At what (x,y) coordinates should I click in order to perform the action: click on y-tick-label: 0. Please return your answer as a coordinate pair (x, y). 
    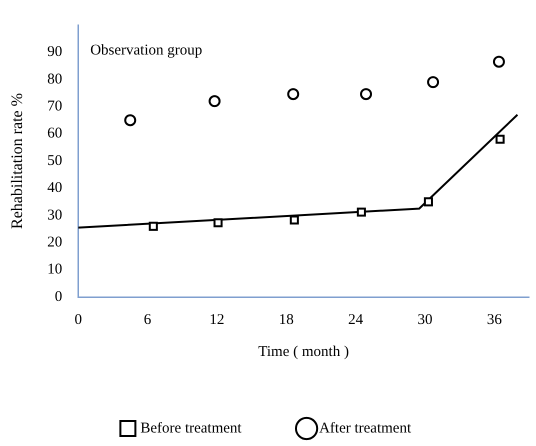
    Looking at the image, I should click on (58, 296).